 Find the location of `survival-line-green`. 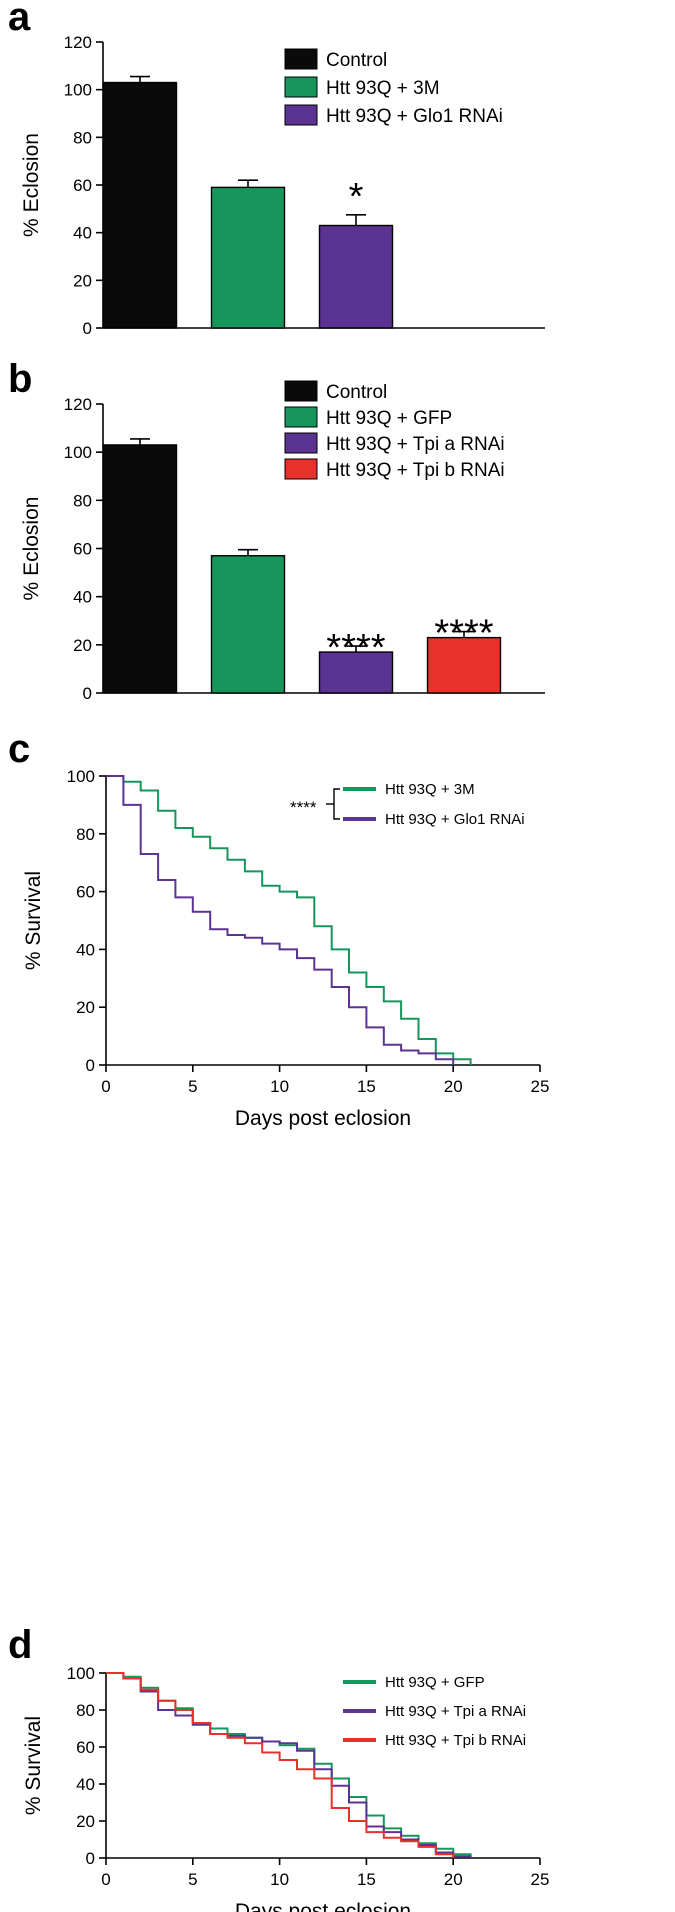

survival-line-green is located at coordinates (289, 920).